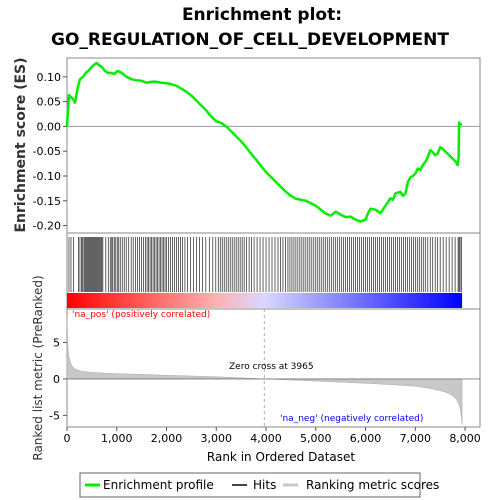 This screenshot has width=500, height=500. I want to click on legend-metric-label: Ranking metric scores, so click(372, 485).